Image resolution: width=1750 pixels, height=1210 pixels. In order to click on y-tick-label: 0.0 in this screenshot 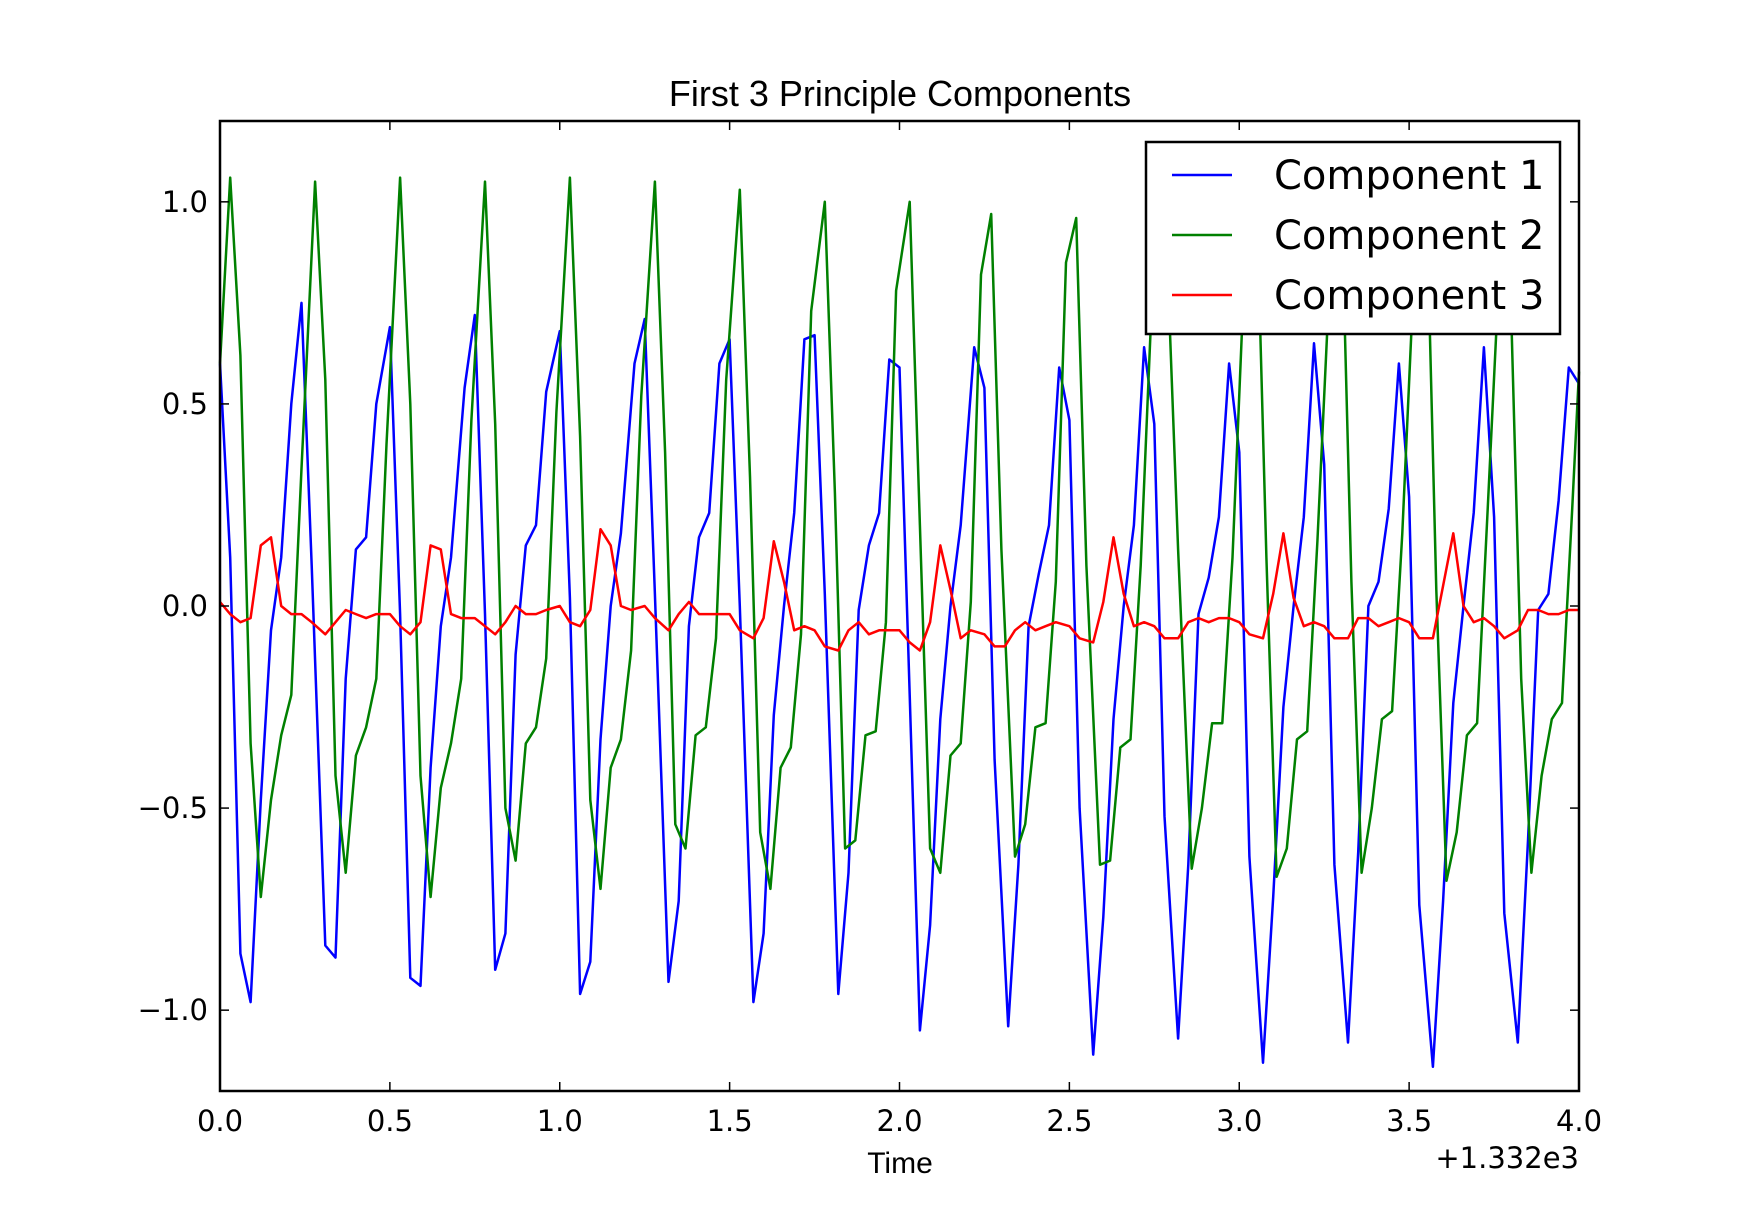, I will do `click(185, 606)`.